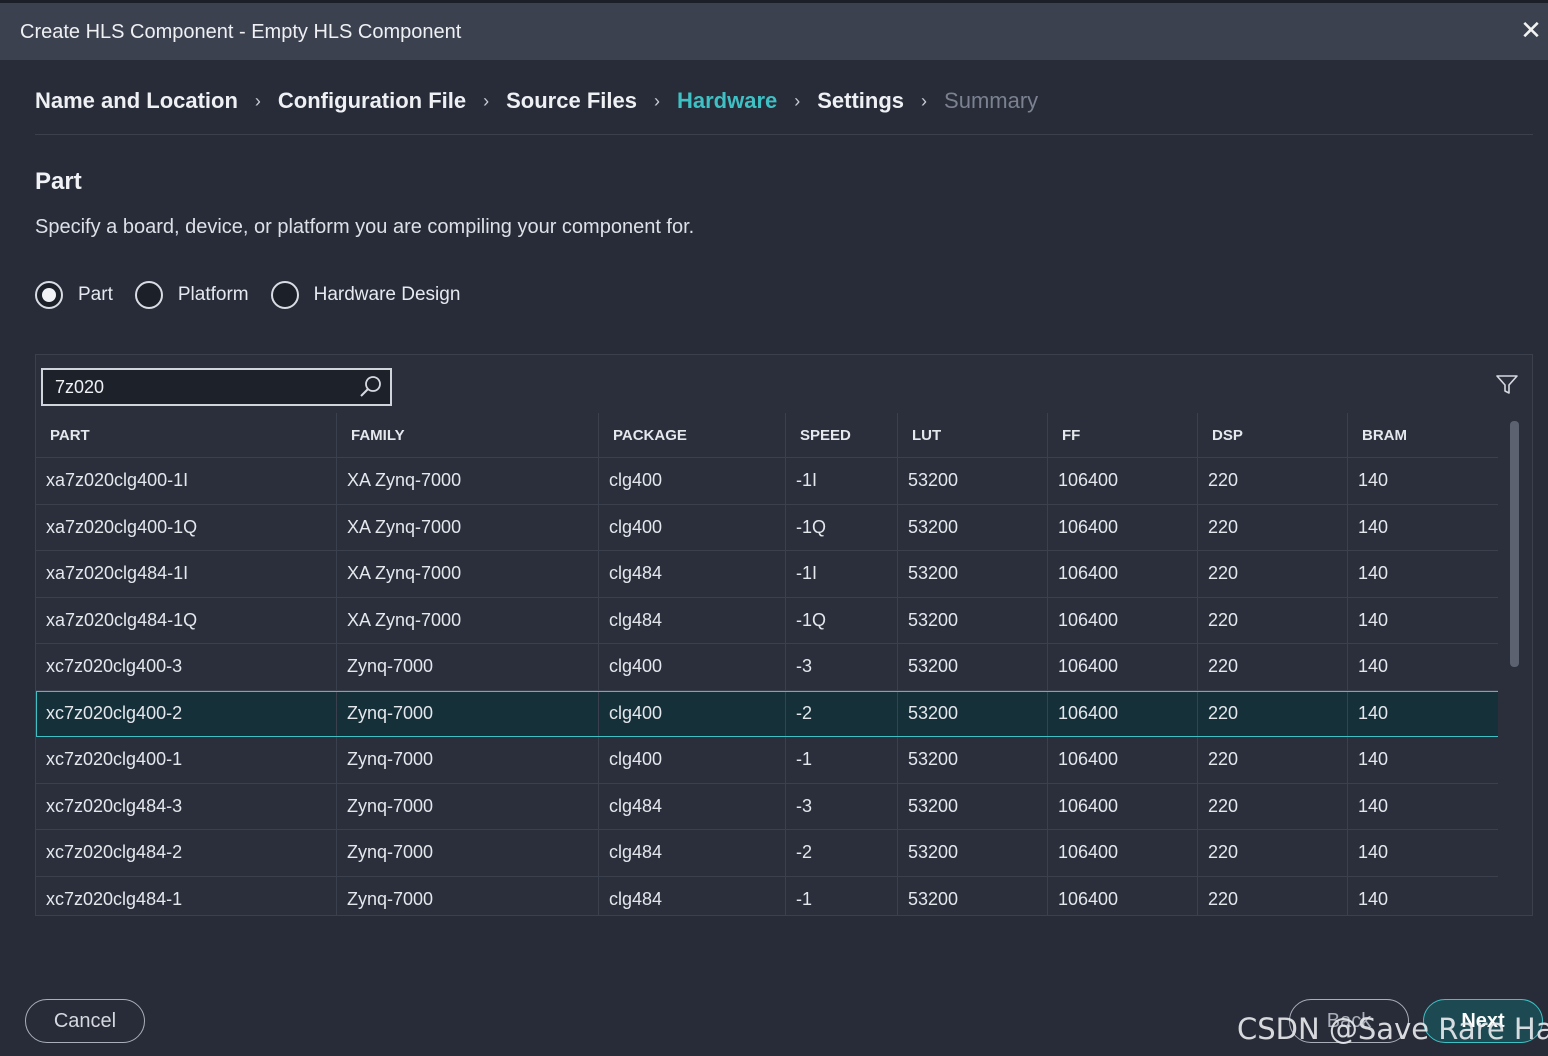 The height and width of the screenshot is (1056, 1548). I want to click on back-button: Back, so click(1349, 1021).